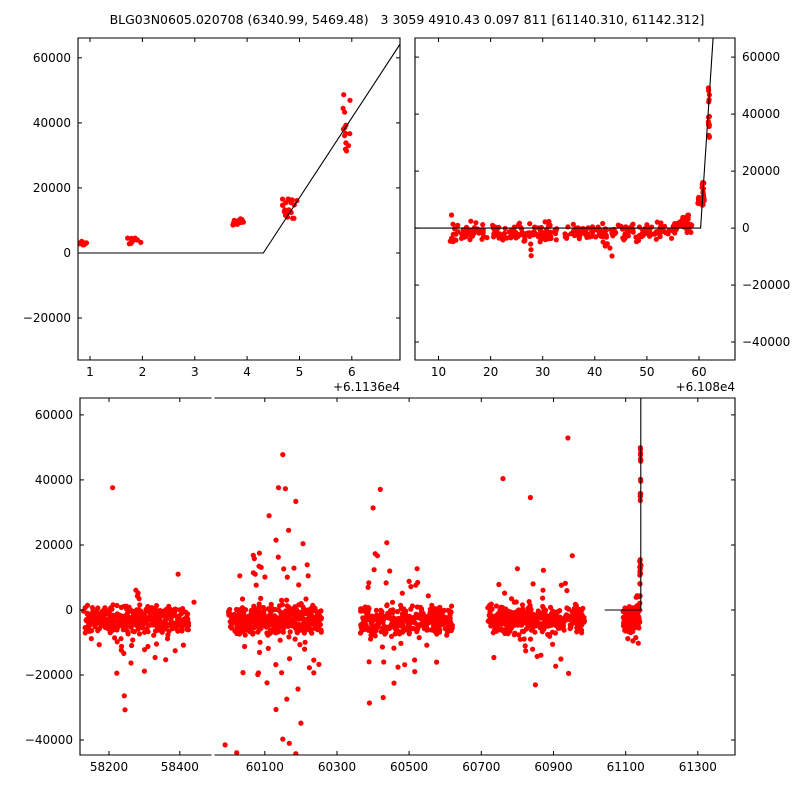 The height and width of the screenshot is (800, 800). Describe the element at coordinates (366, 387) in the screenshot. I see `svg-text: +6.1136e4` at that location.